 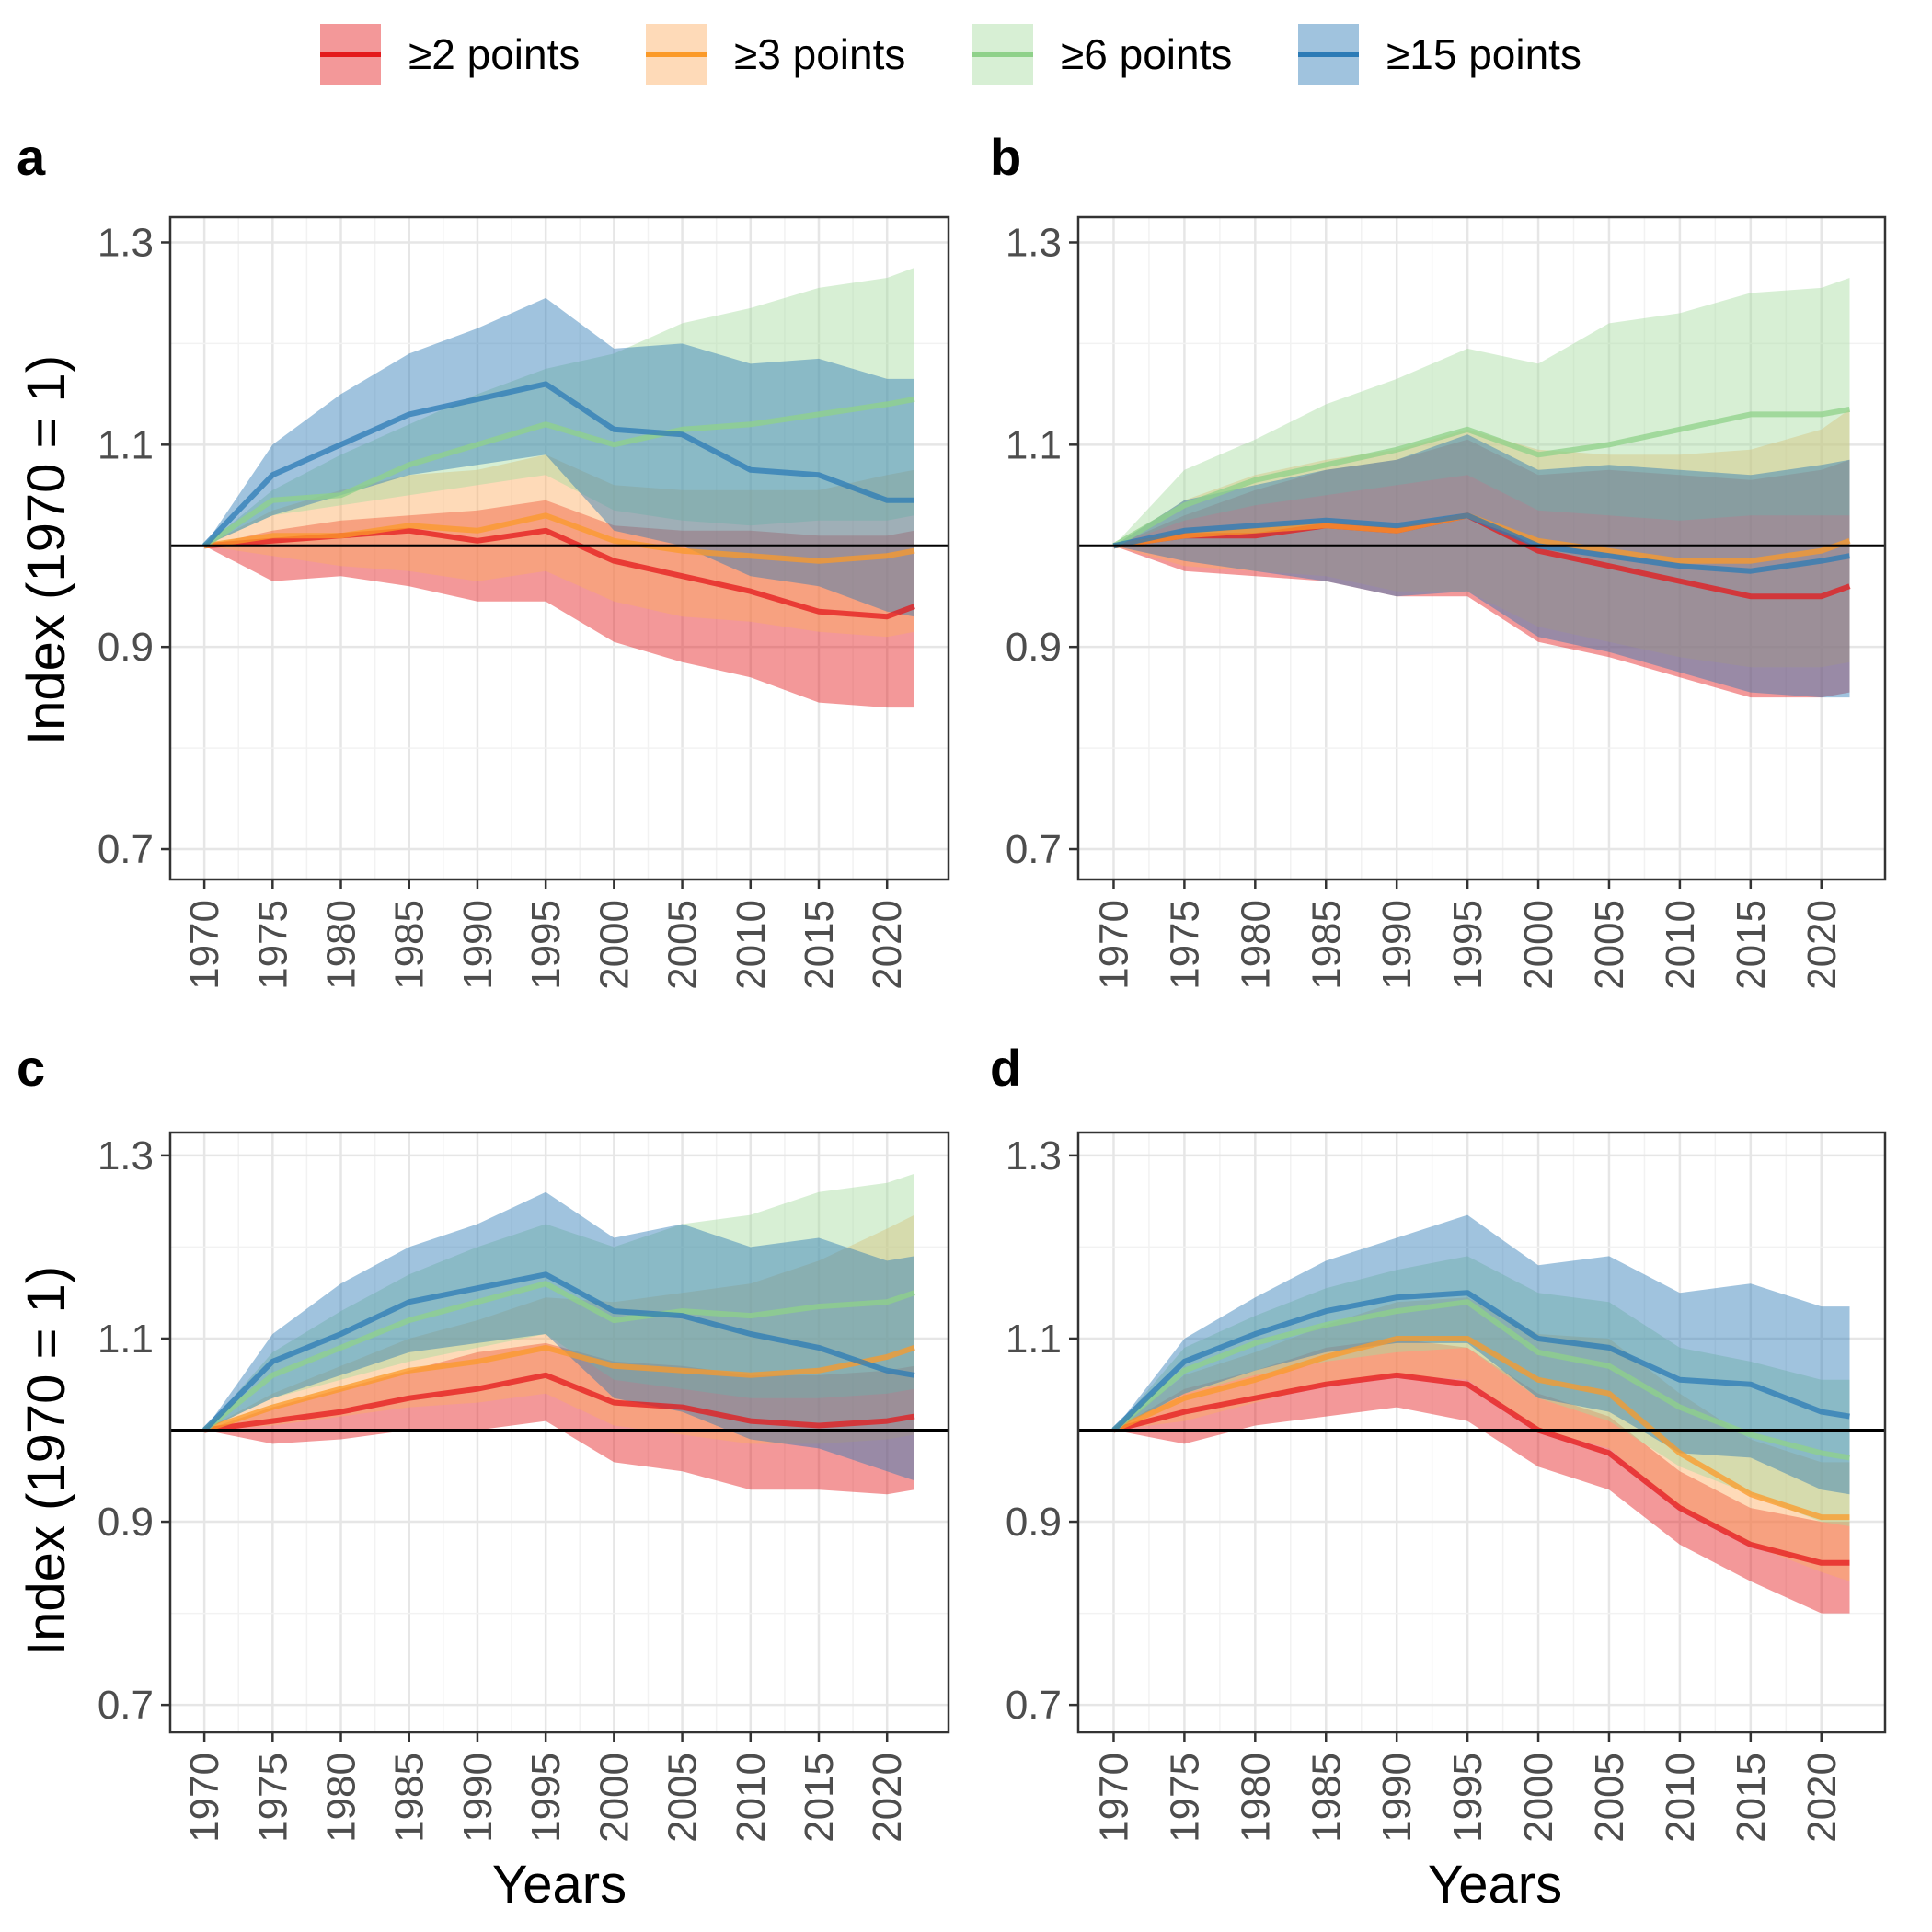 I want to click on panel-label: b, so click(x=1005, y=157).